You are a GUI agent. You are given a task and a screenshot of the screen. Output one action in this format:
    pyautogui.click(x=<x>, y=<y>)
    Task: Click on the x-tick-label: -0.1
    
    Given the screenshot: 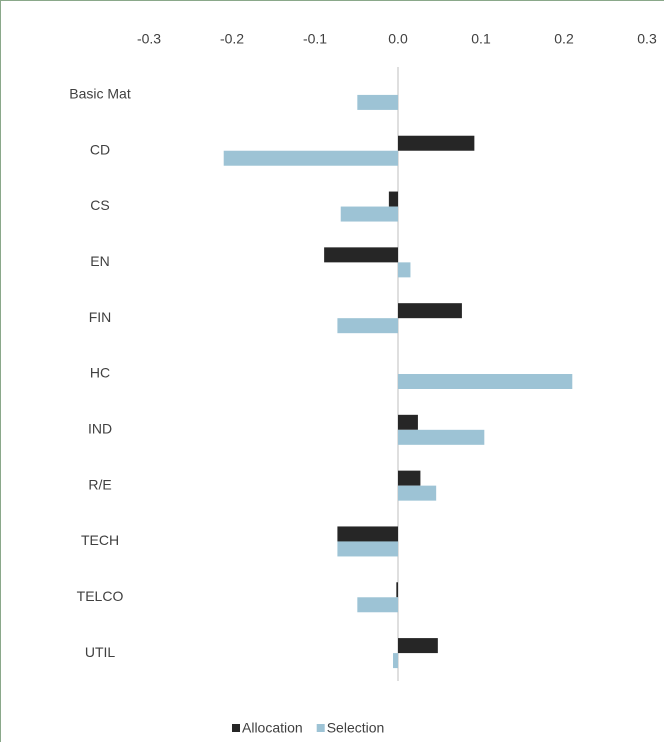 What is the action you would take?
    pyautogui.click(x=315, y=39)
    